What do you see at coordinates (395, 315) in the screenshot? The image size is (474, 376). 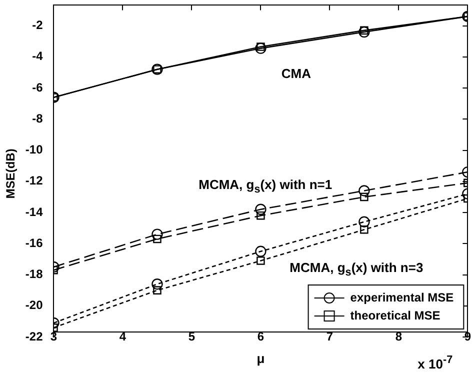 I see `legend-label: theoretical MSE` at bounding box center [395, 315].